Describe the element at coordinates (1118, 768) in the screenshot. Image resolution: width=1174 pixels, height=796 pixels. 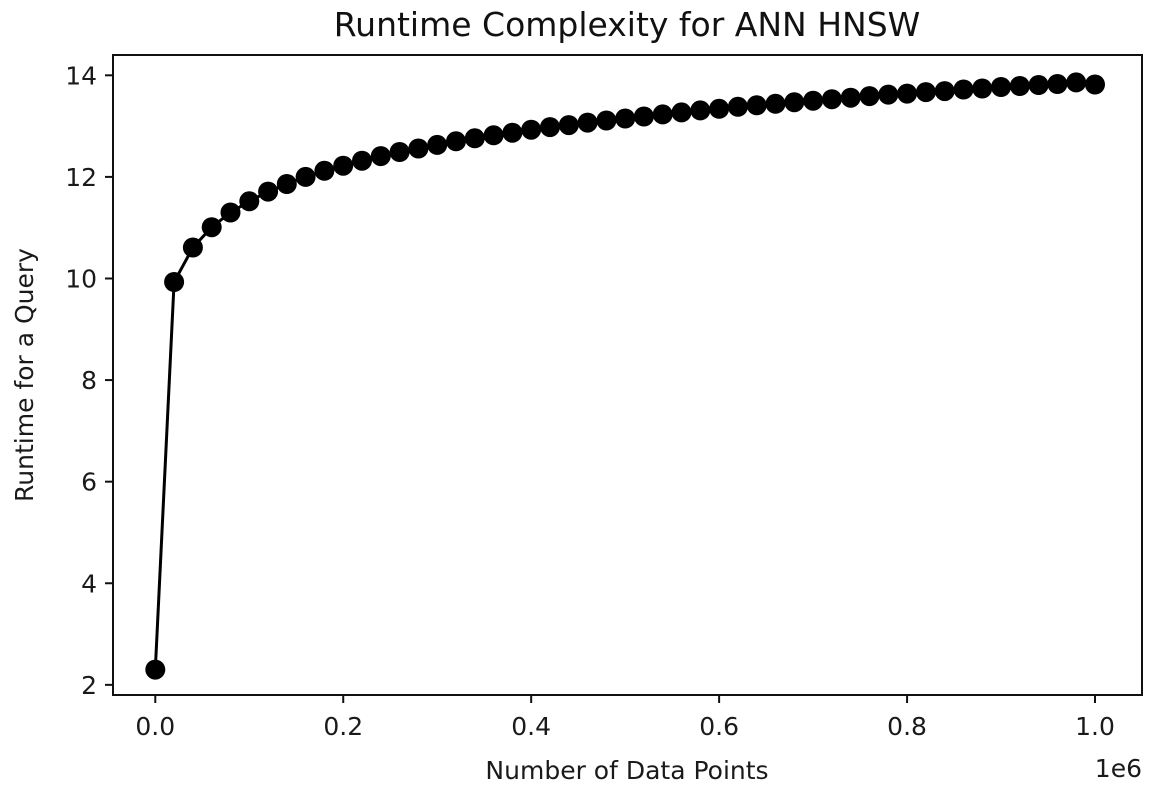
I see `x-axis-offset-text: 1e6` at that location.